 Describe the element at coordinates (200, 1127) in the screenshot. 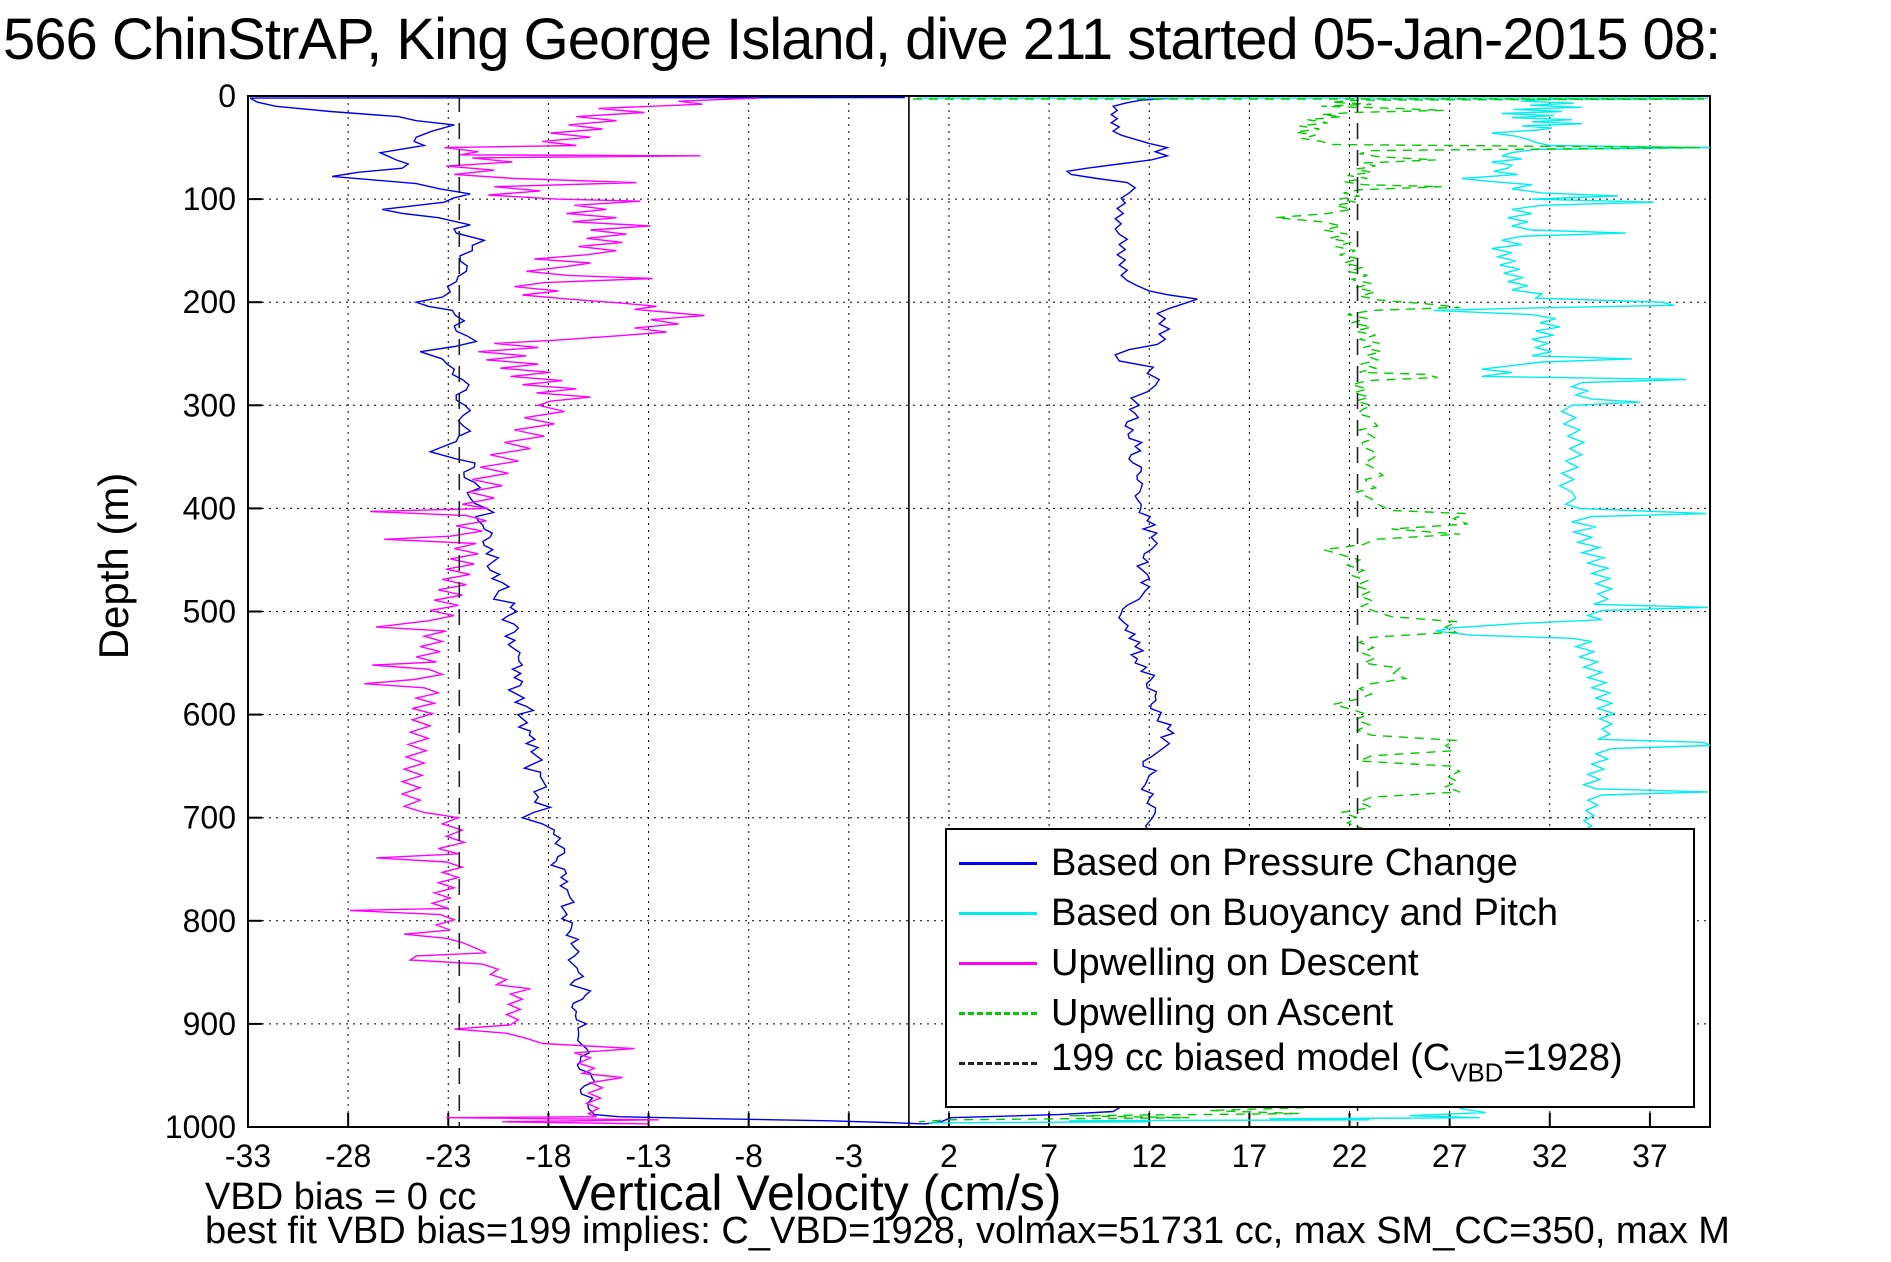

I see `y-tick-label: 1000` at that location.